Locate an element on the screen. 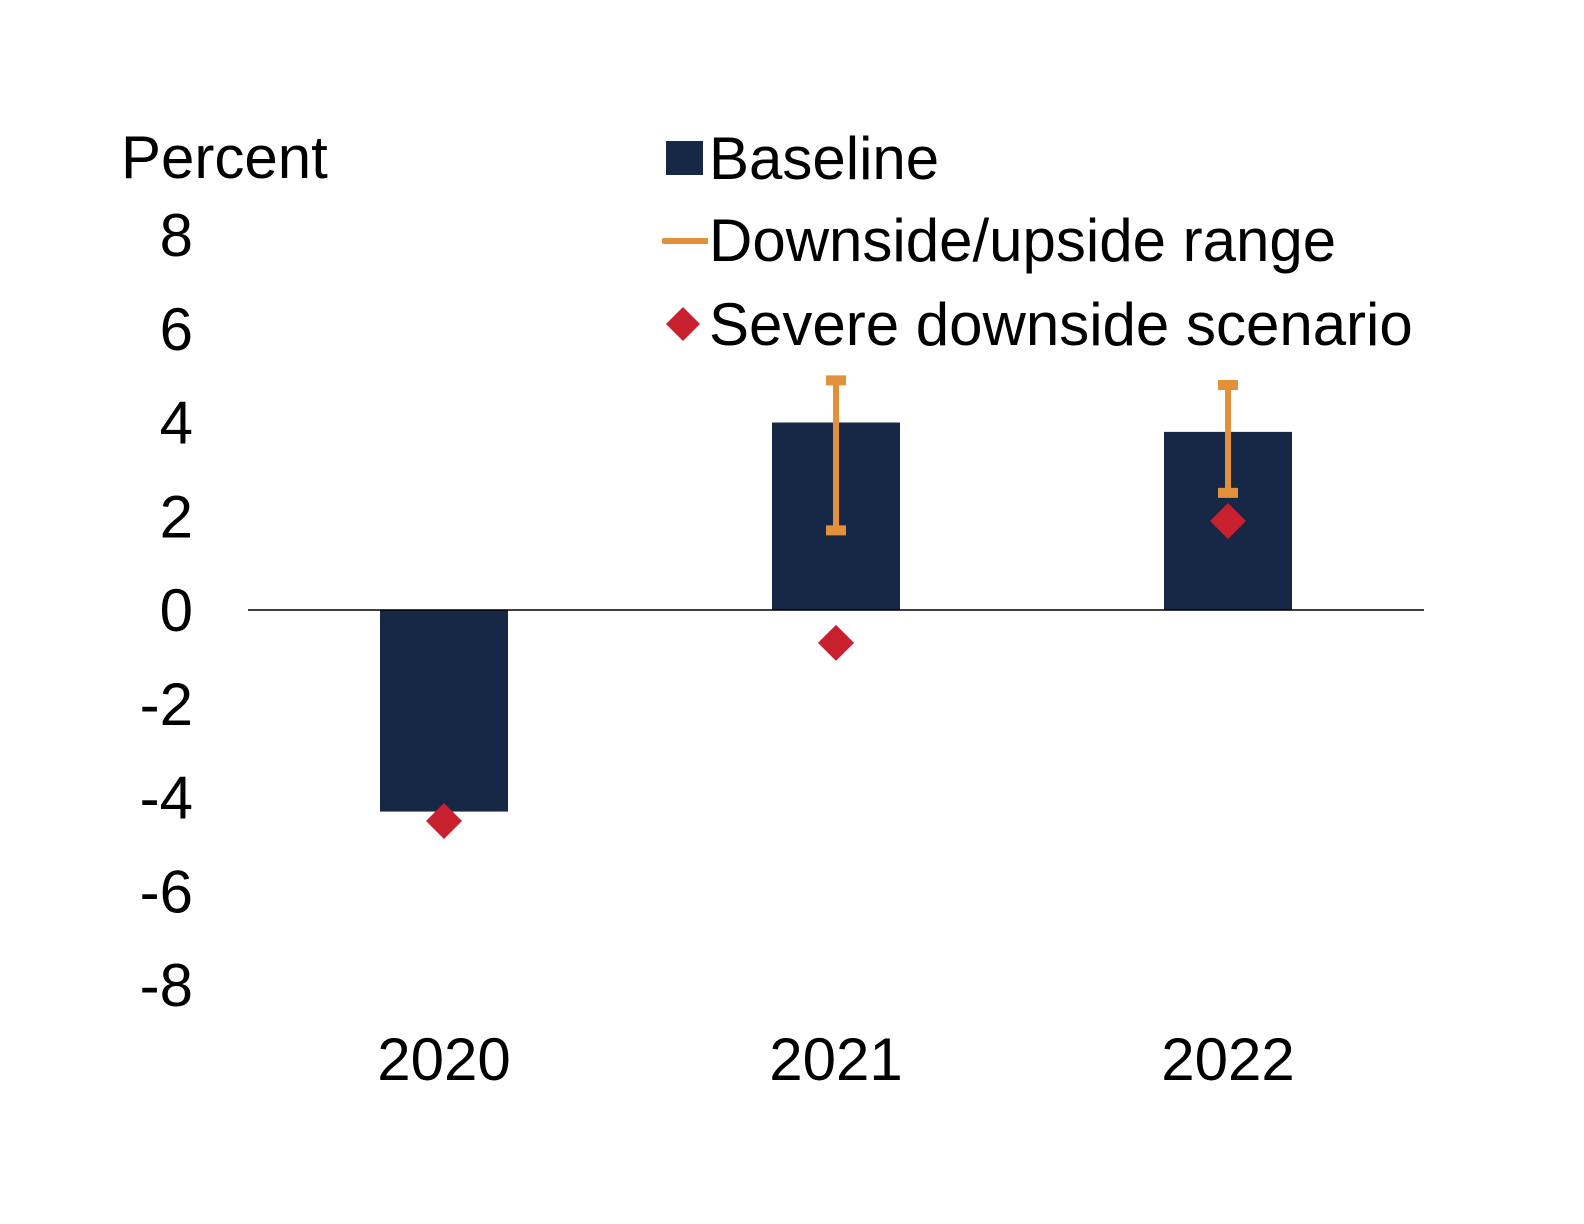  y-tick-label: 0 is located at coordinates (176, 610).